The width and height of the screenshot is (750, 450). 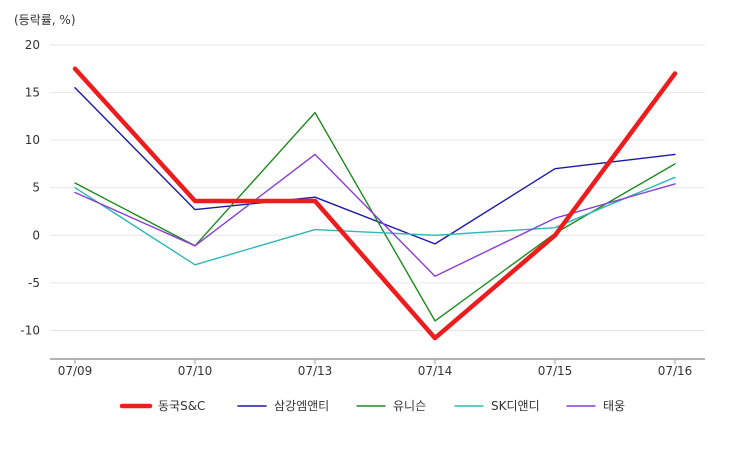 I want to click on x-tick-label: 07/15, so click(x=555, y=371).